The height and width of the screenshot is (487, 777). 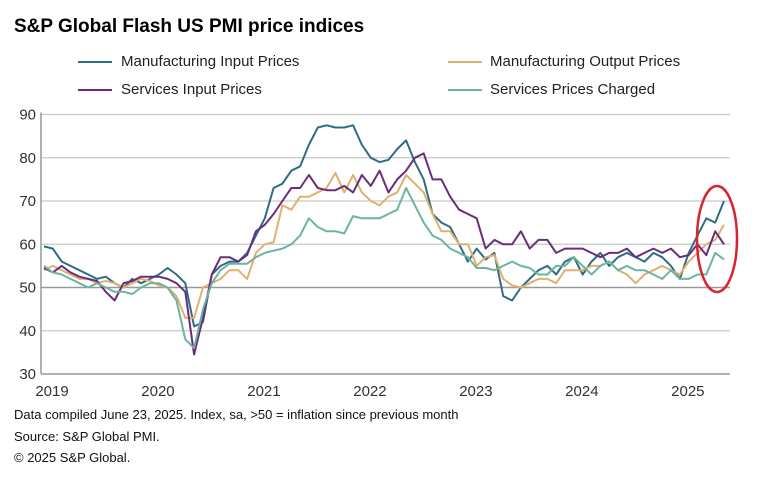 What do you see at coordinates (157, 391) in the screenshot?
I see `x-tick-label: 2020` at bounding box center [157, 391].